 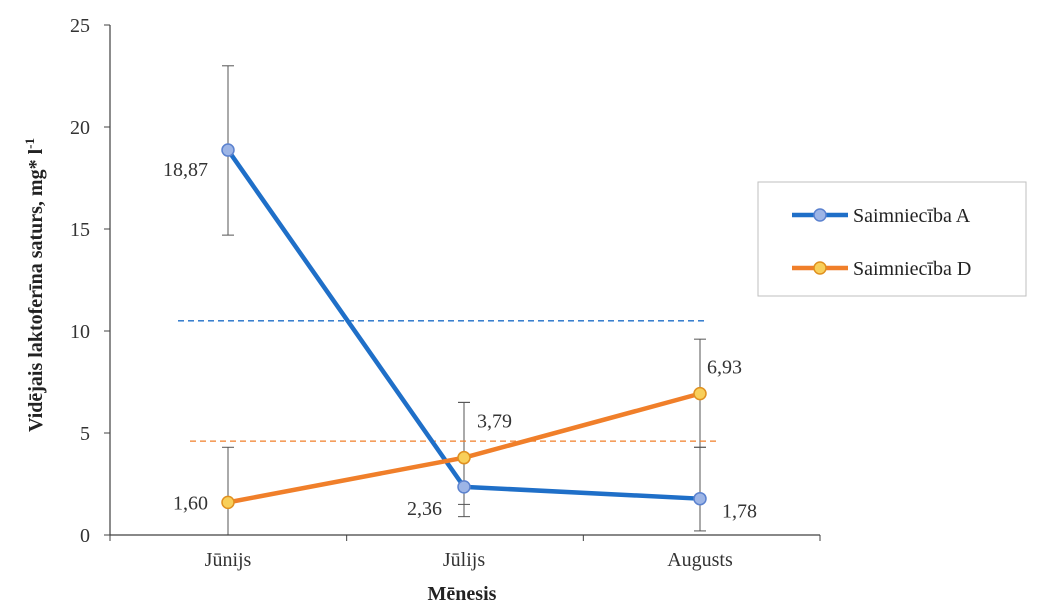 I want to click on legend: Saimniecība A Saimniecība D, so click(x=892, y=239).